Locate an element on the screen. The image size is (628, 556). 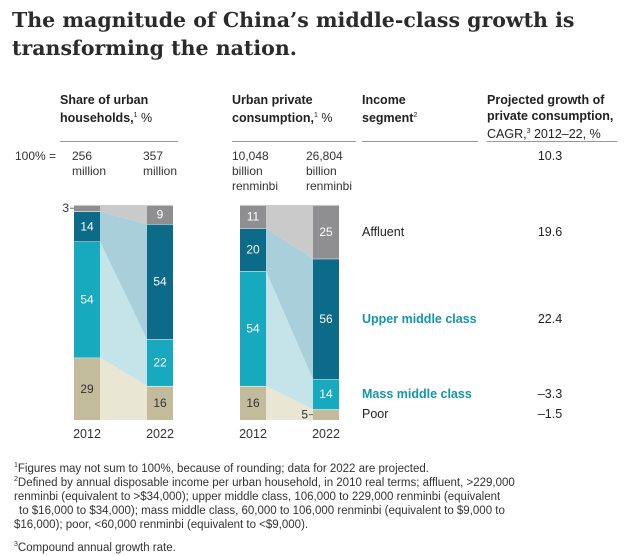
households-category-2012: 2012 is located at coordinates (87, 434).